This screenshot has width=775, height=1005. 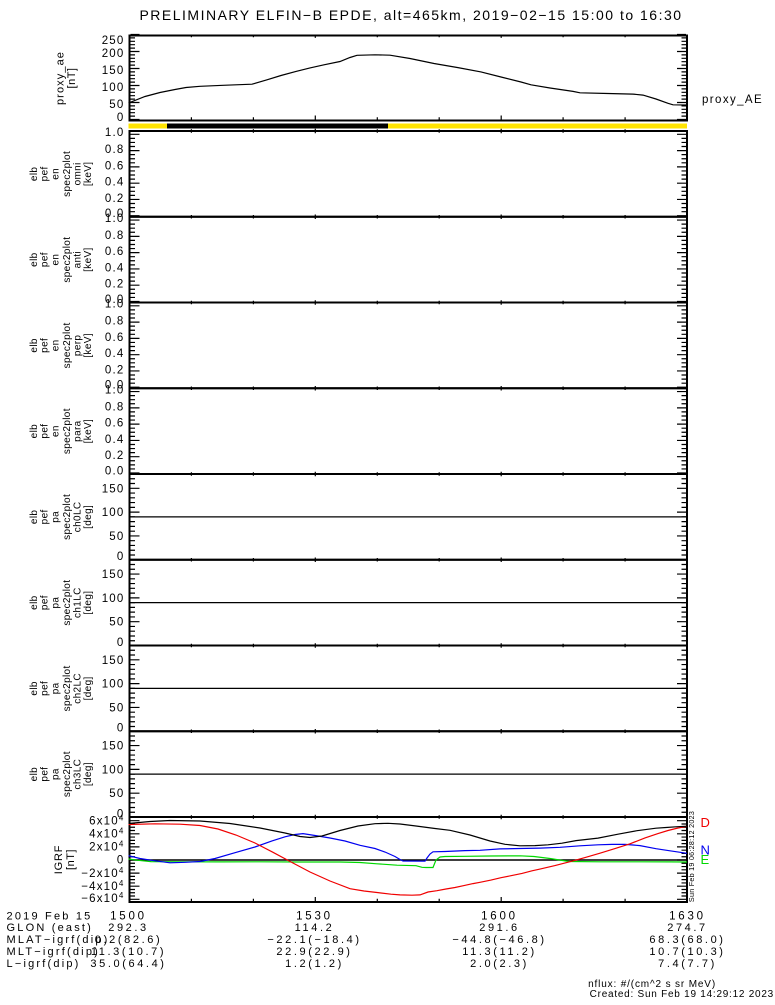 What do you see at coordinates (687, 952) in the screenshot?
I see `svg-text: 10.7(10.3)` at bounding box center [687, 952].